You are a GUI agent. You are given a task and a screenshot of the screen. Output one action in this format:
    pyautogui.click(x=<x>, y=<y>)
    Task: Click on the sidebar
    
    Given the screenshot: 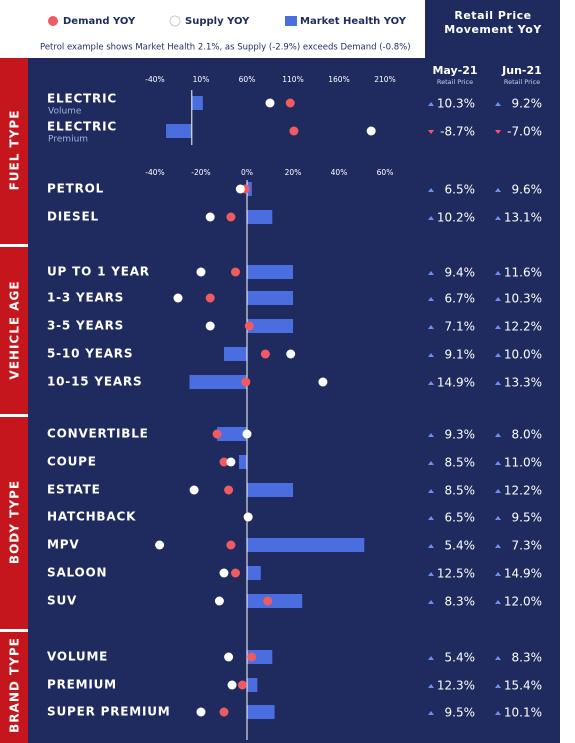 What is the action you would take?
    pyautogui.click(x=14, y=400)
    